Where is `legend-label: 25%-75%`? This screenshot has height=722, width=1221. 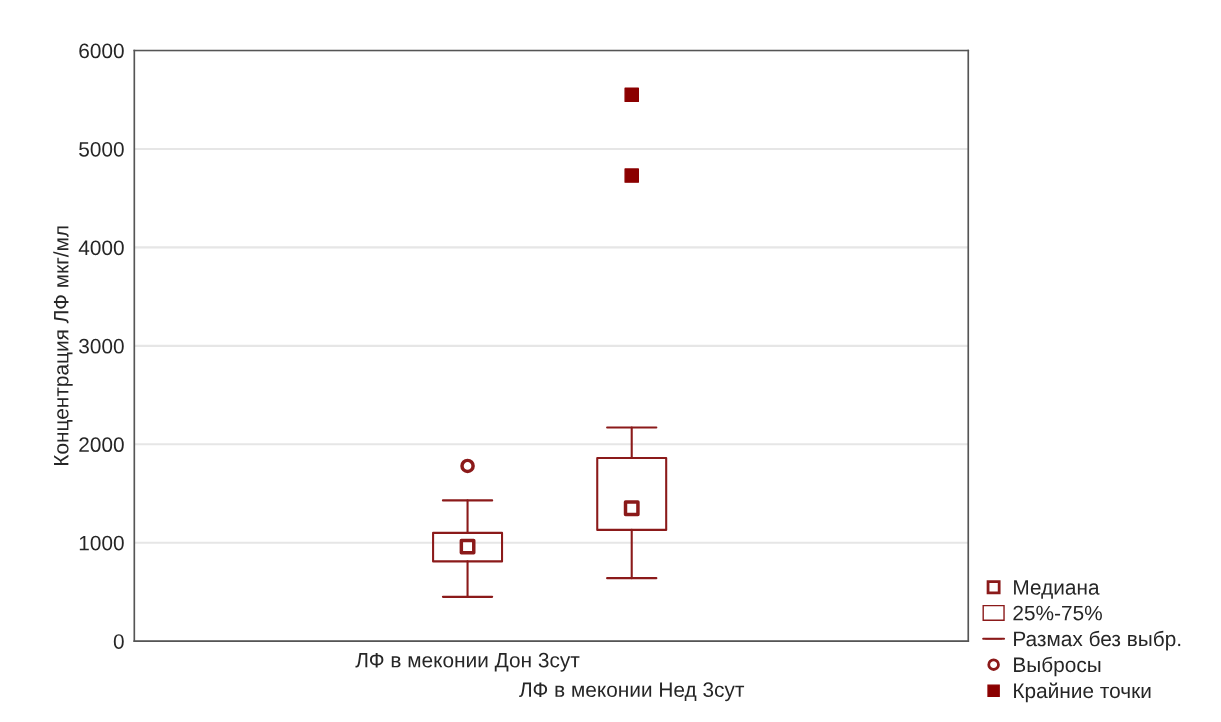
legend-label: 25%-75% is located at coordinates (1057, 613).